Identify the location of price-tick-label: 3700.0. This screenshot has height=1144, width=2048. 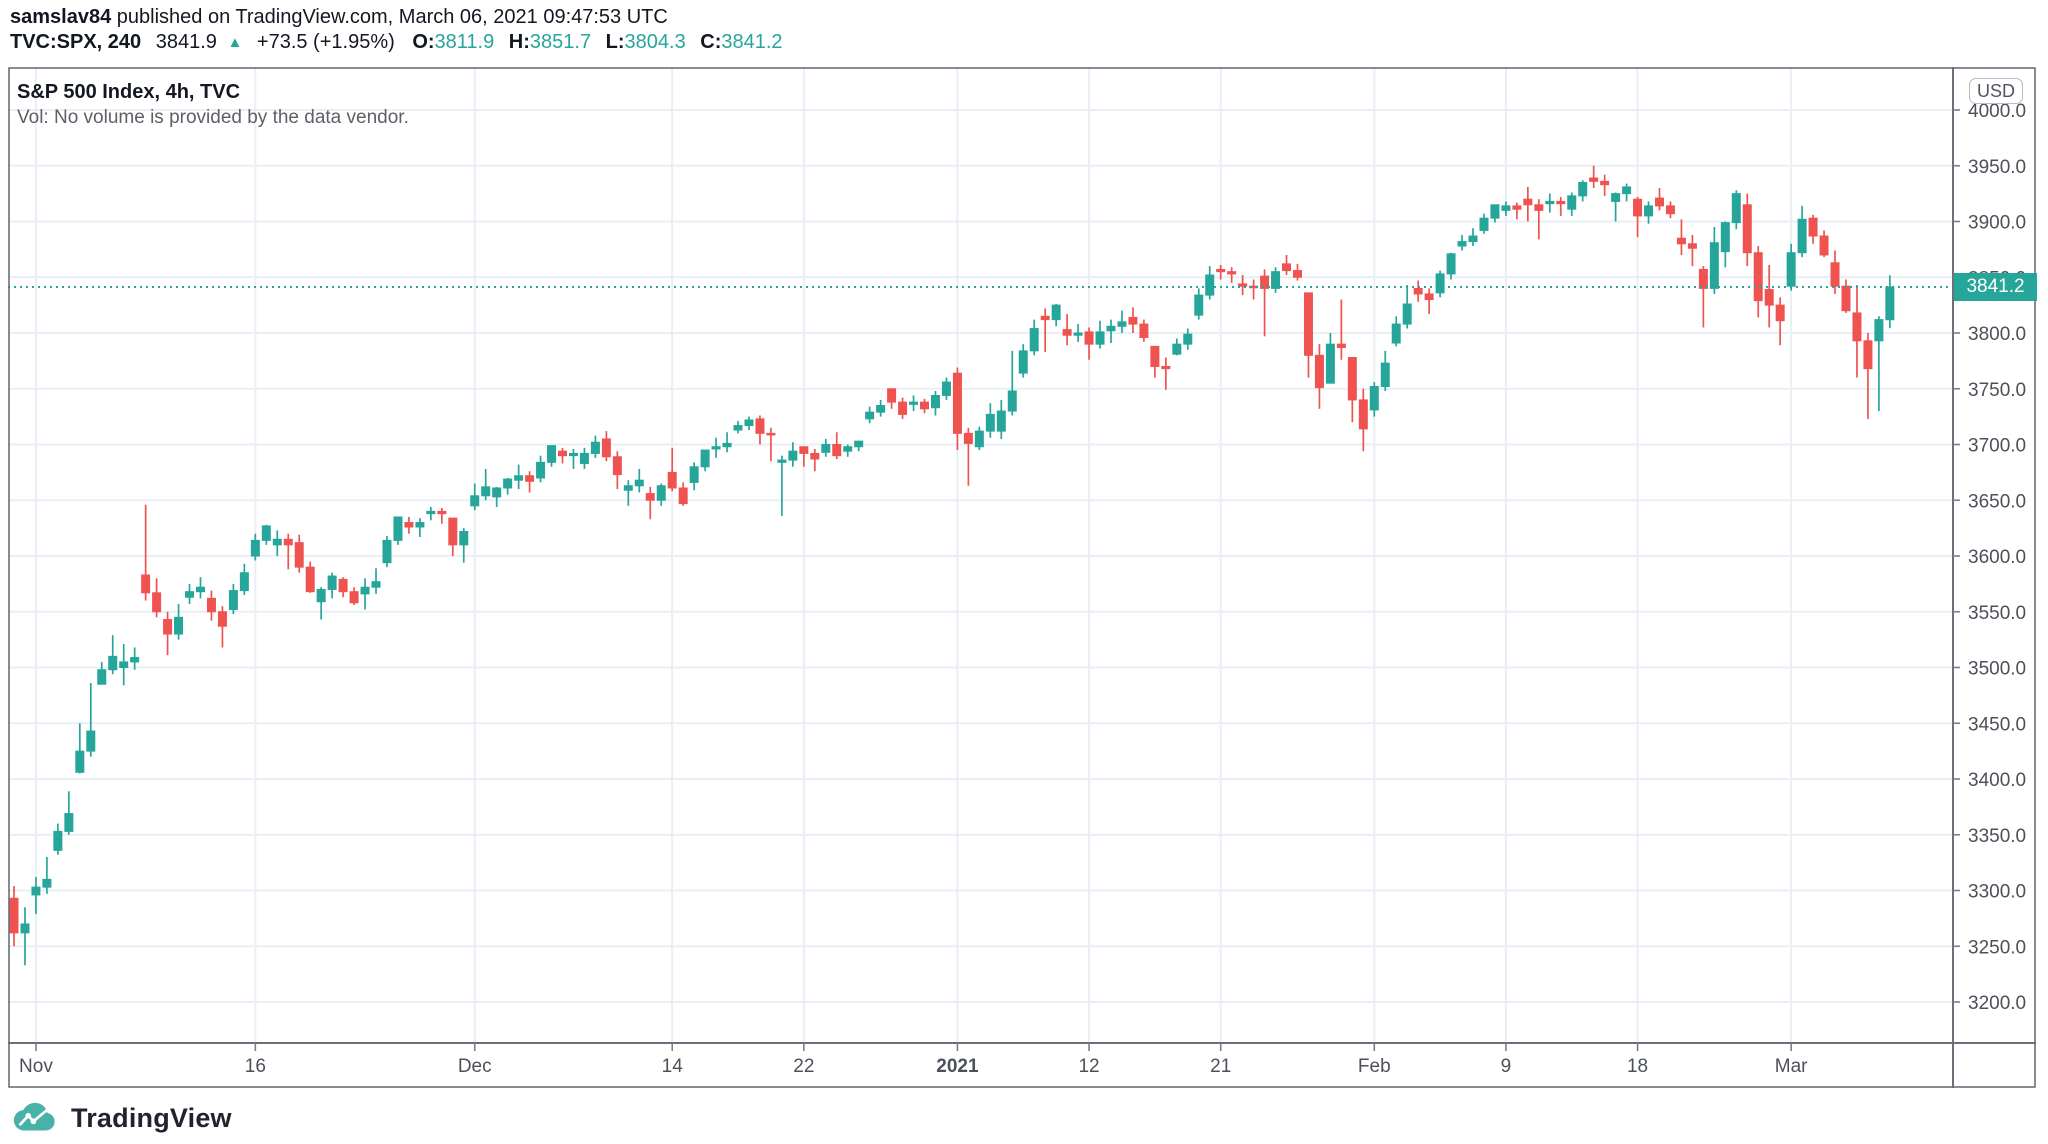
(1997, 446).